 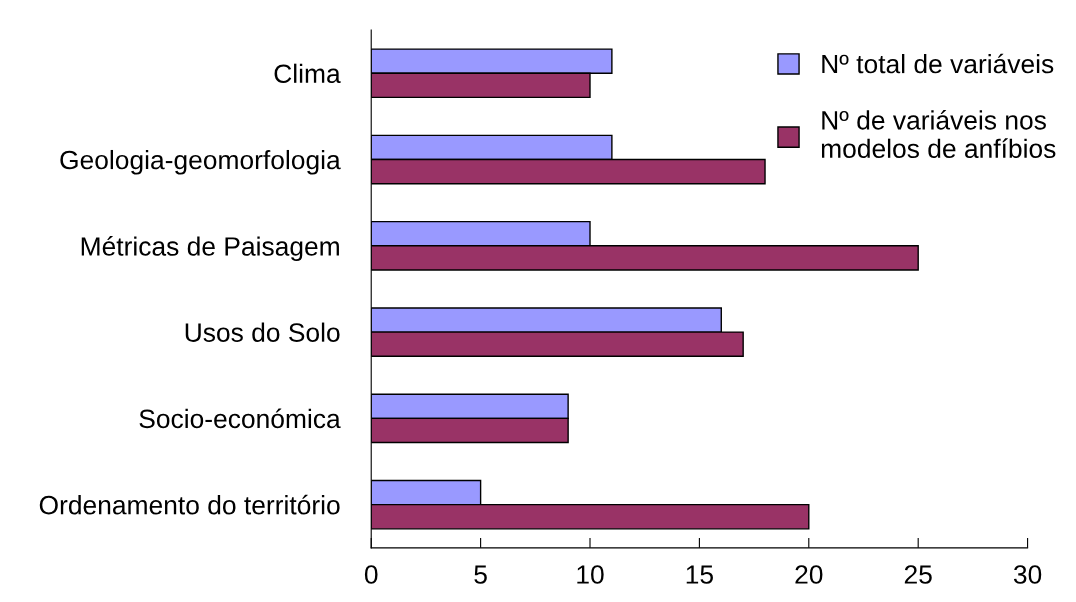 What do you see at coordinates (918, 574) in the screenshot?
I see `x-tick-label: 25` at bounding box center [918, 574].